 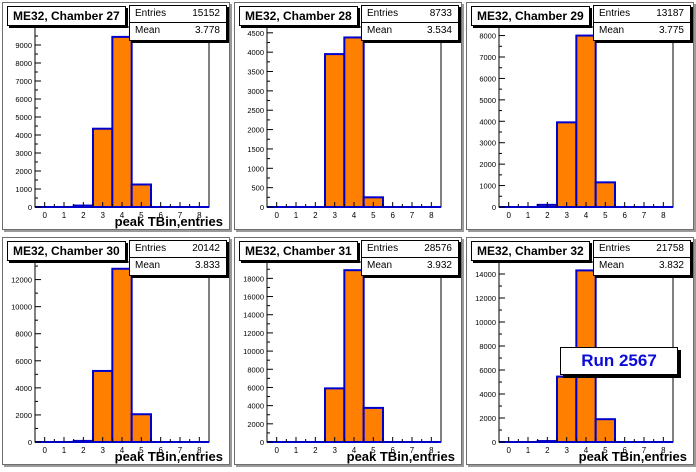 I want to click on mean-value: 3.833, so click(x=207, y=265).